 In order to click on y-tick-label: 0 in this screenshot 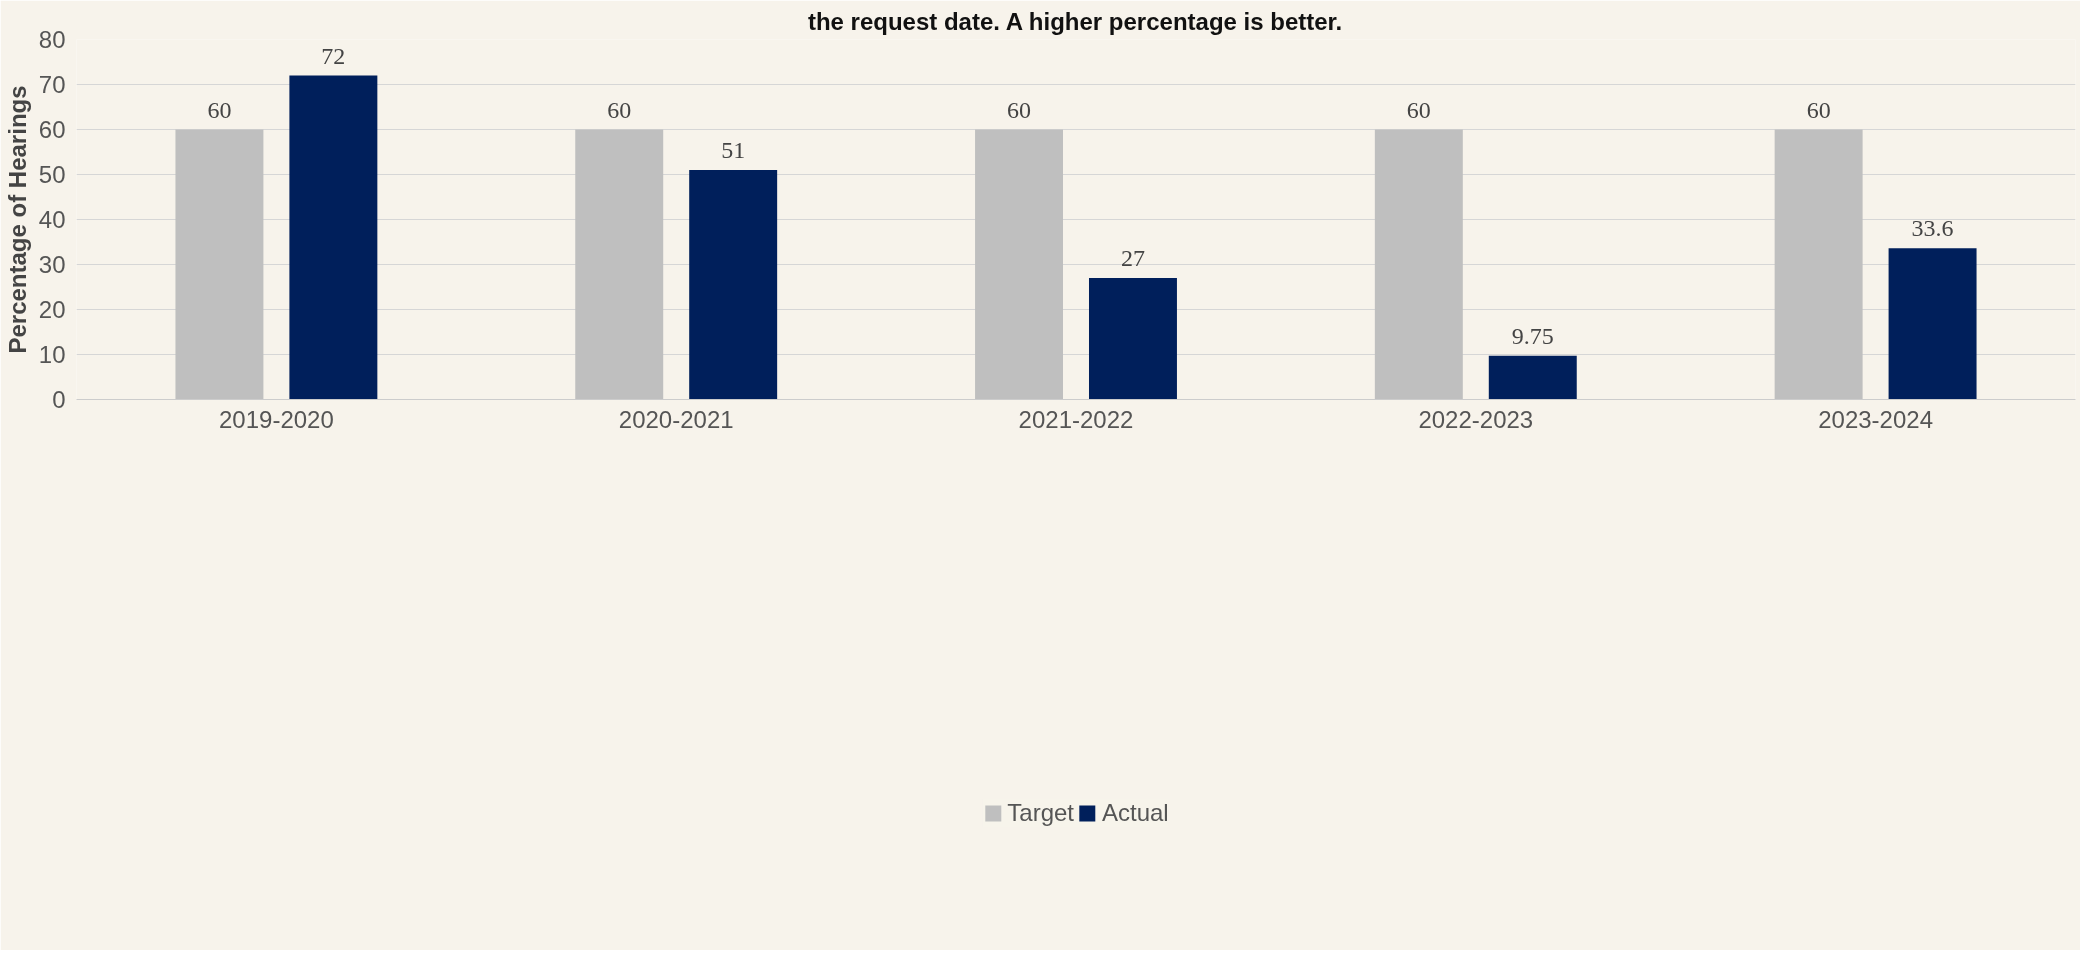, I will do `click(59, 399)`.